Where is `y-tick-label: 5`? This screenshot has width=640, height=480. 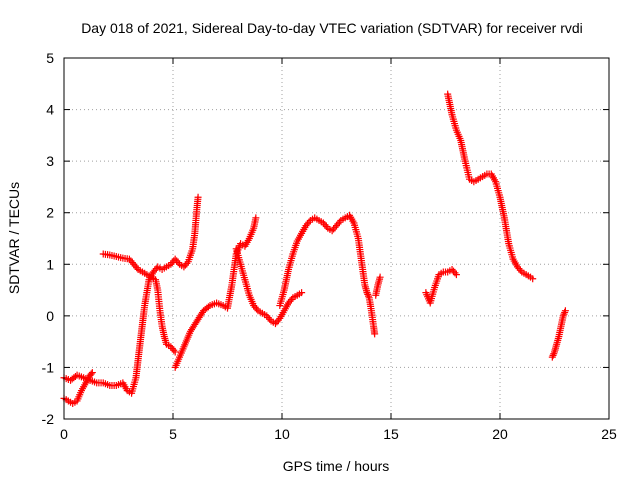 y-tick-label: 5 is located at coordinates (50, 58).